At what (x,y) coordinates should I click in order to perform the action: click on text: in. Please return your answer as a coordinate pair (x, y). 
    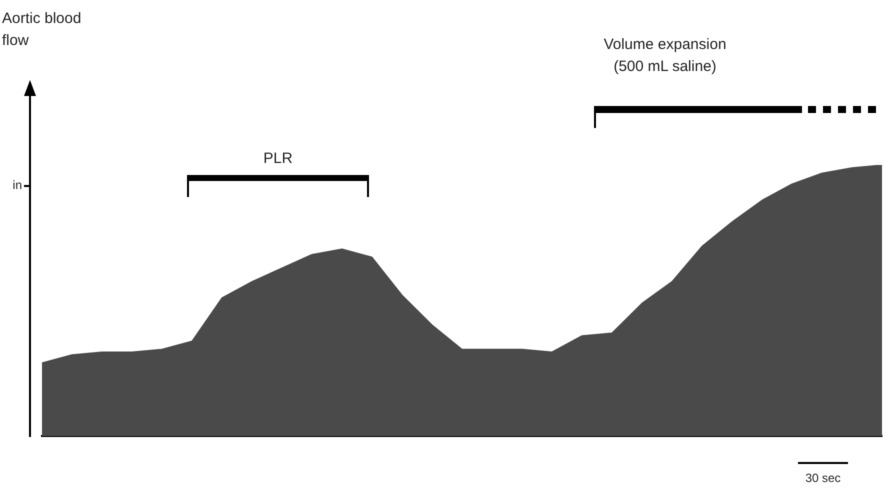
    Looking at the image, I should click on (17, 185).